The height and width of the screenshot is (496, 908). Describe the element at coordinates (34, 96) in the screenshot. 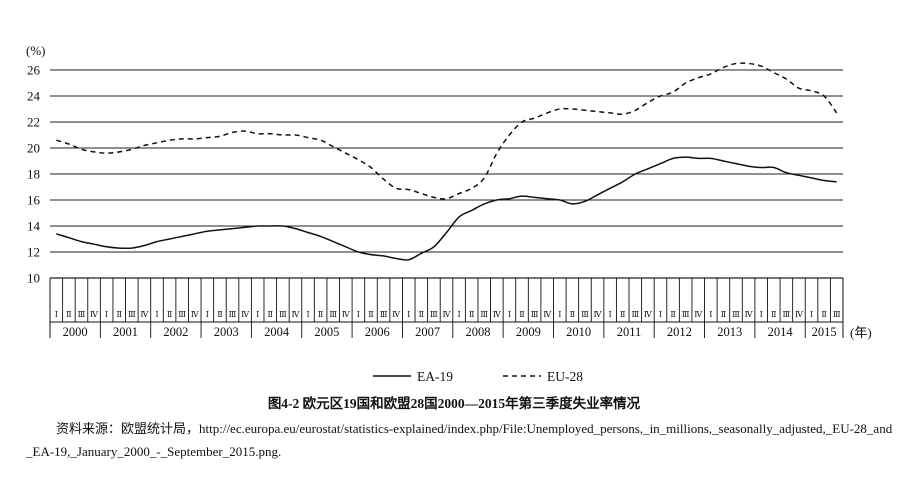

I see `y-tick-label-24: 24` at that location.